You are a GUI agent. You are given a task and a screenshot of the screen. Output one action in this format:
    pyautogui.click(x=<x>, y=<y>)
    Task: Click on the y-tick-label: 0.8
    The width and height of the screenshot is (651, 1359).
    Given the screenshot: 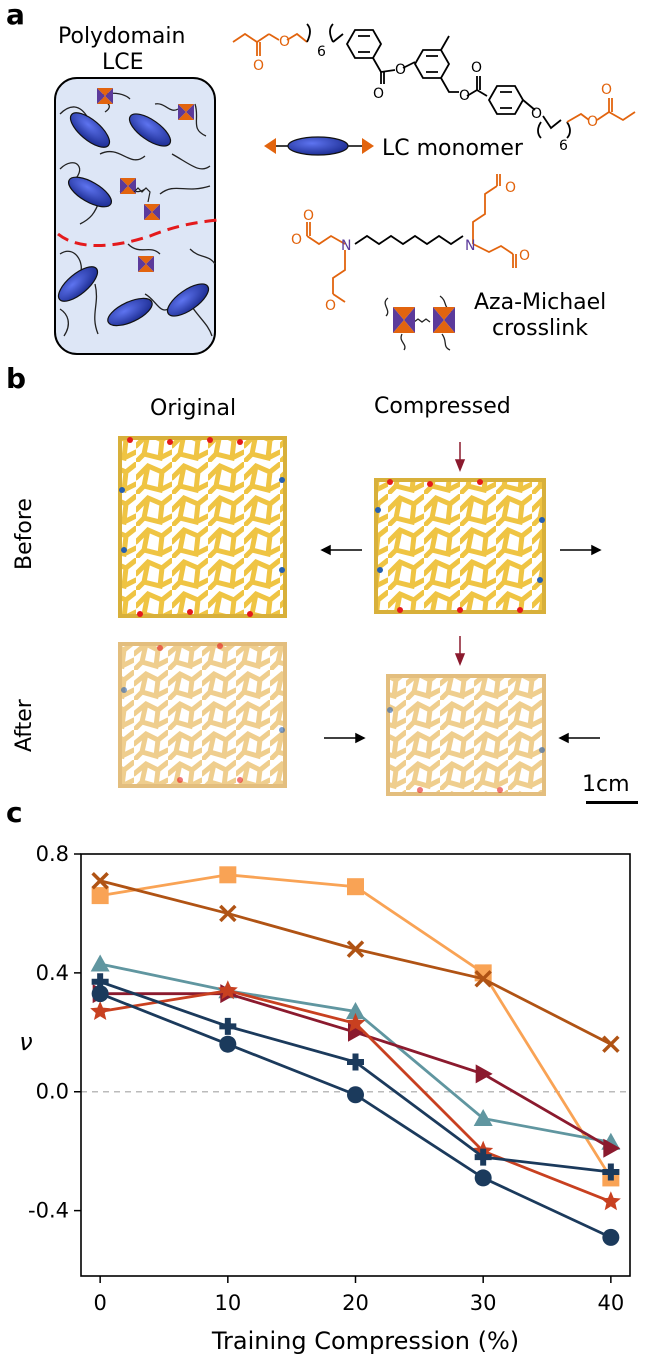 What is the action you would take?
    pyautogui.click(x=52, y=854)
    